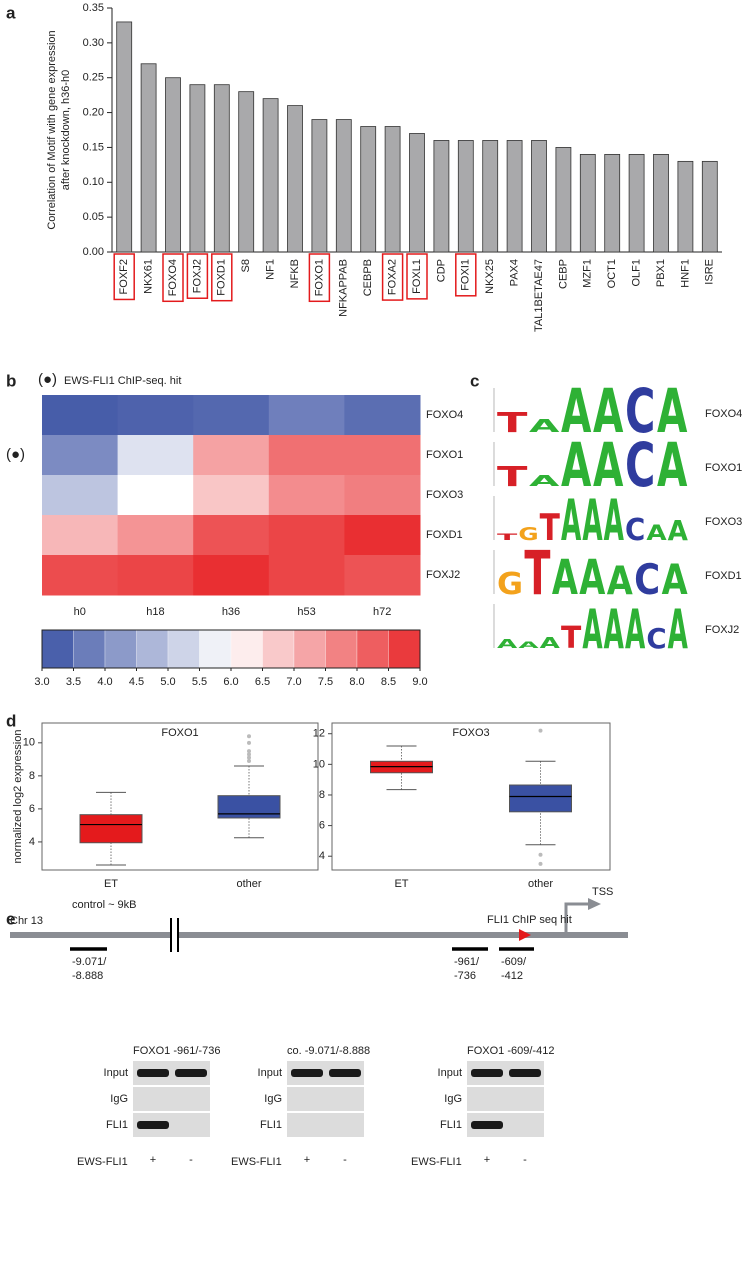 The image size is (752, 1272). Describe the element at coordinates (637, 273) in the screenshot. I see `x-tick-label: OLF1` at that location.